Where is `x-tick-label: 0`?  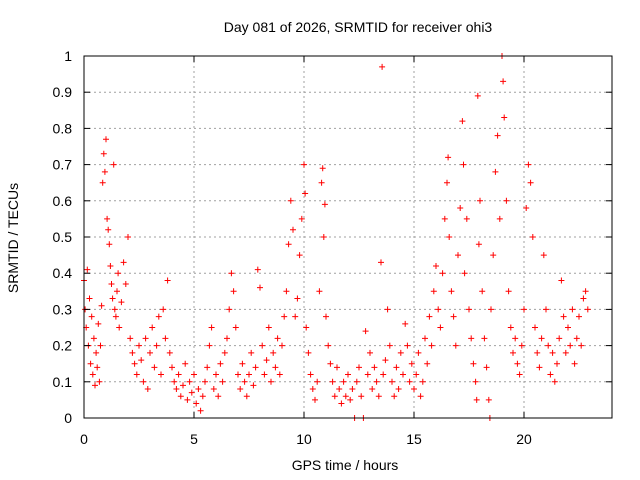 x-tick-label: 0 is located at coordinates (84, 439).